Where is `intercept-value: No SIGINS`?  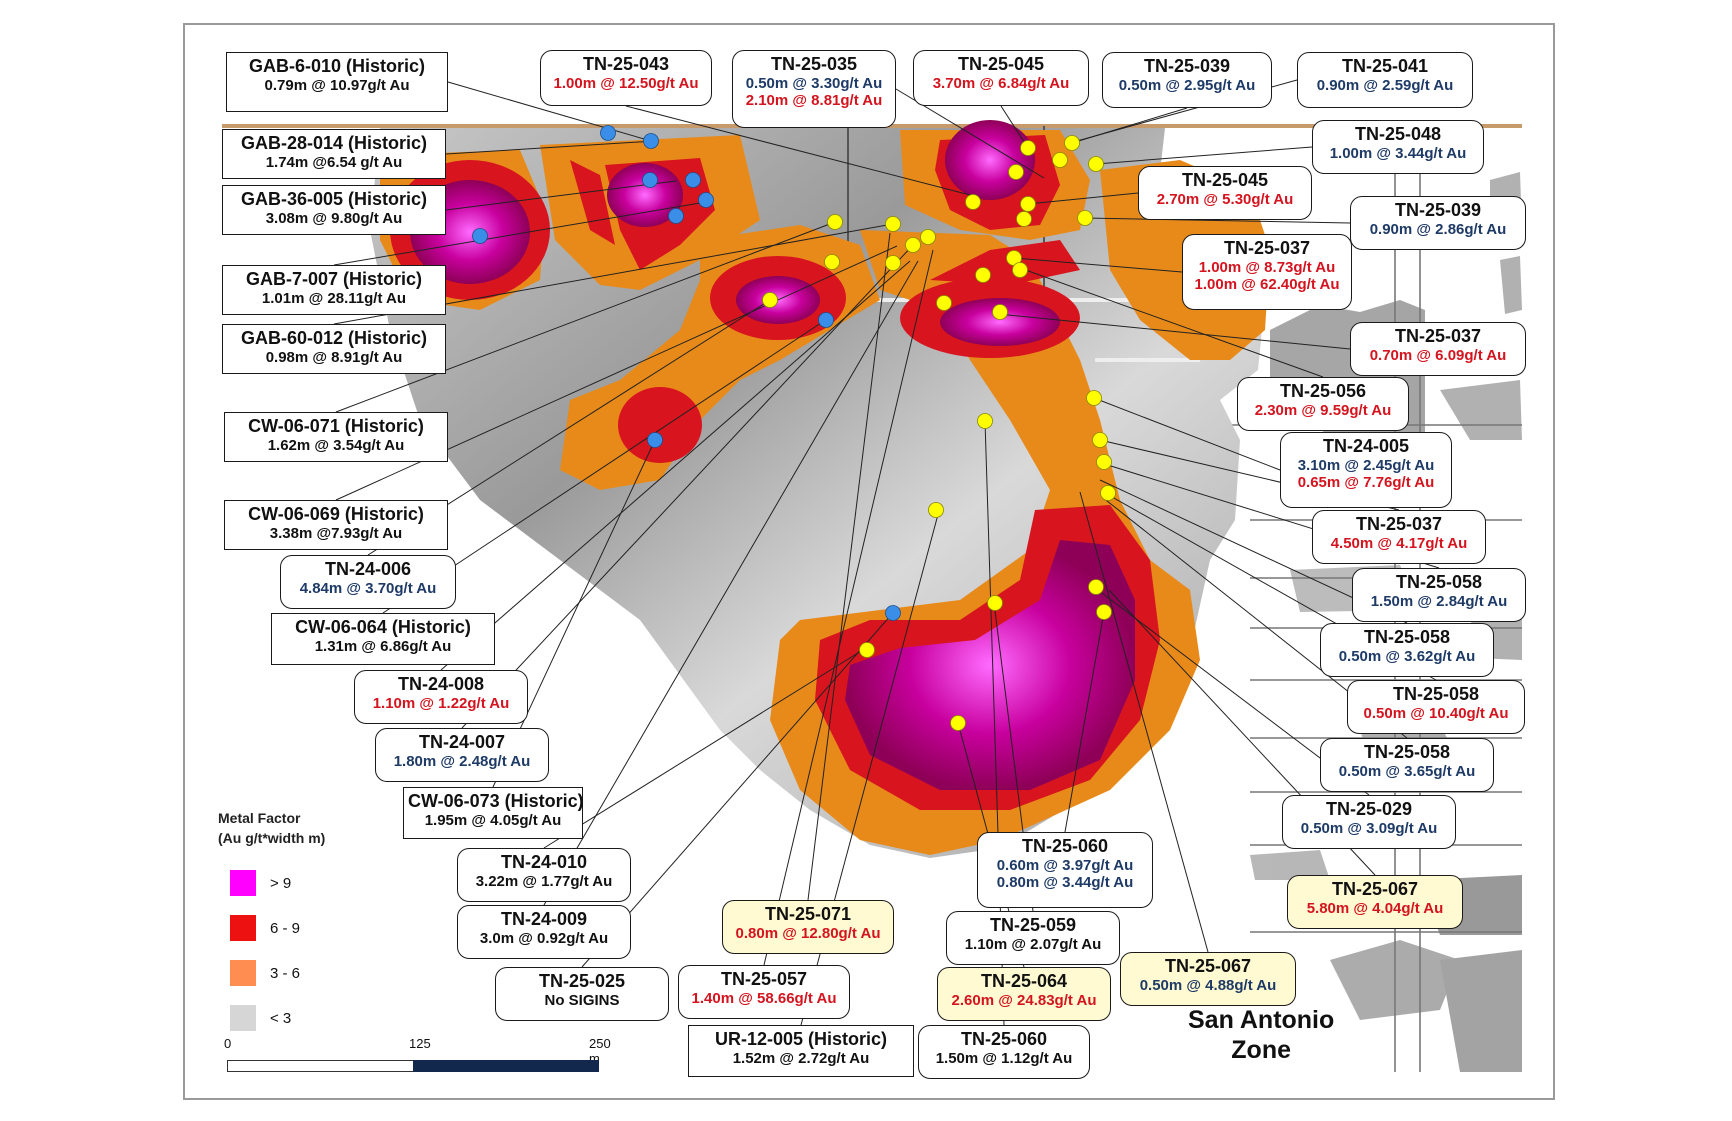 intercept-value: No SIGINS is located at coordinates (582, 1000).